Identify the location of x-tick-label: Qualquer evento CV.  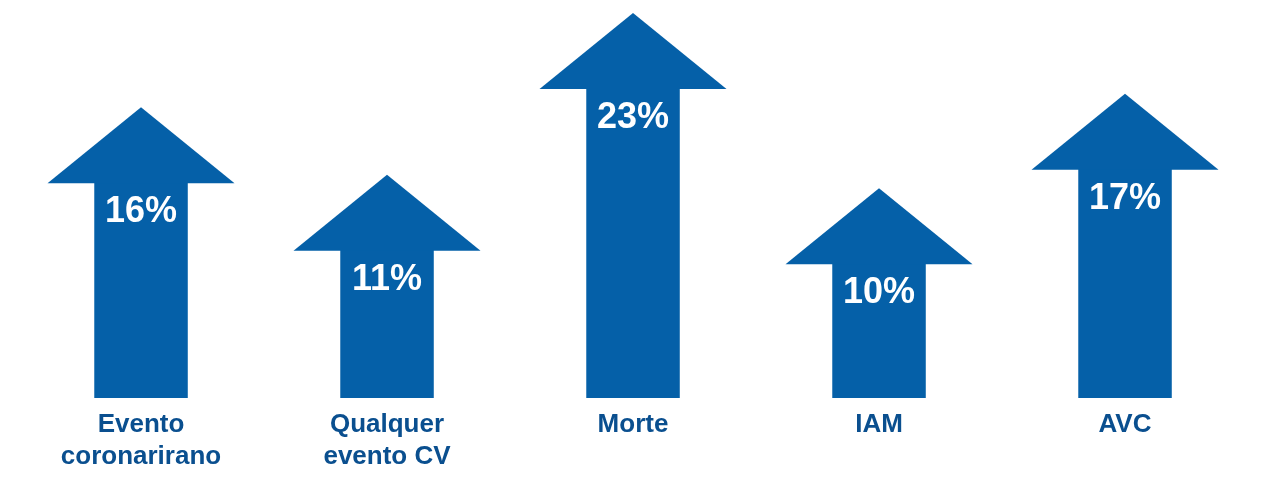
(387, 439).